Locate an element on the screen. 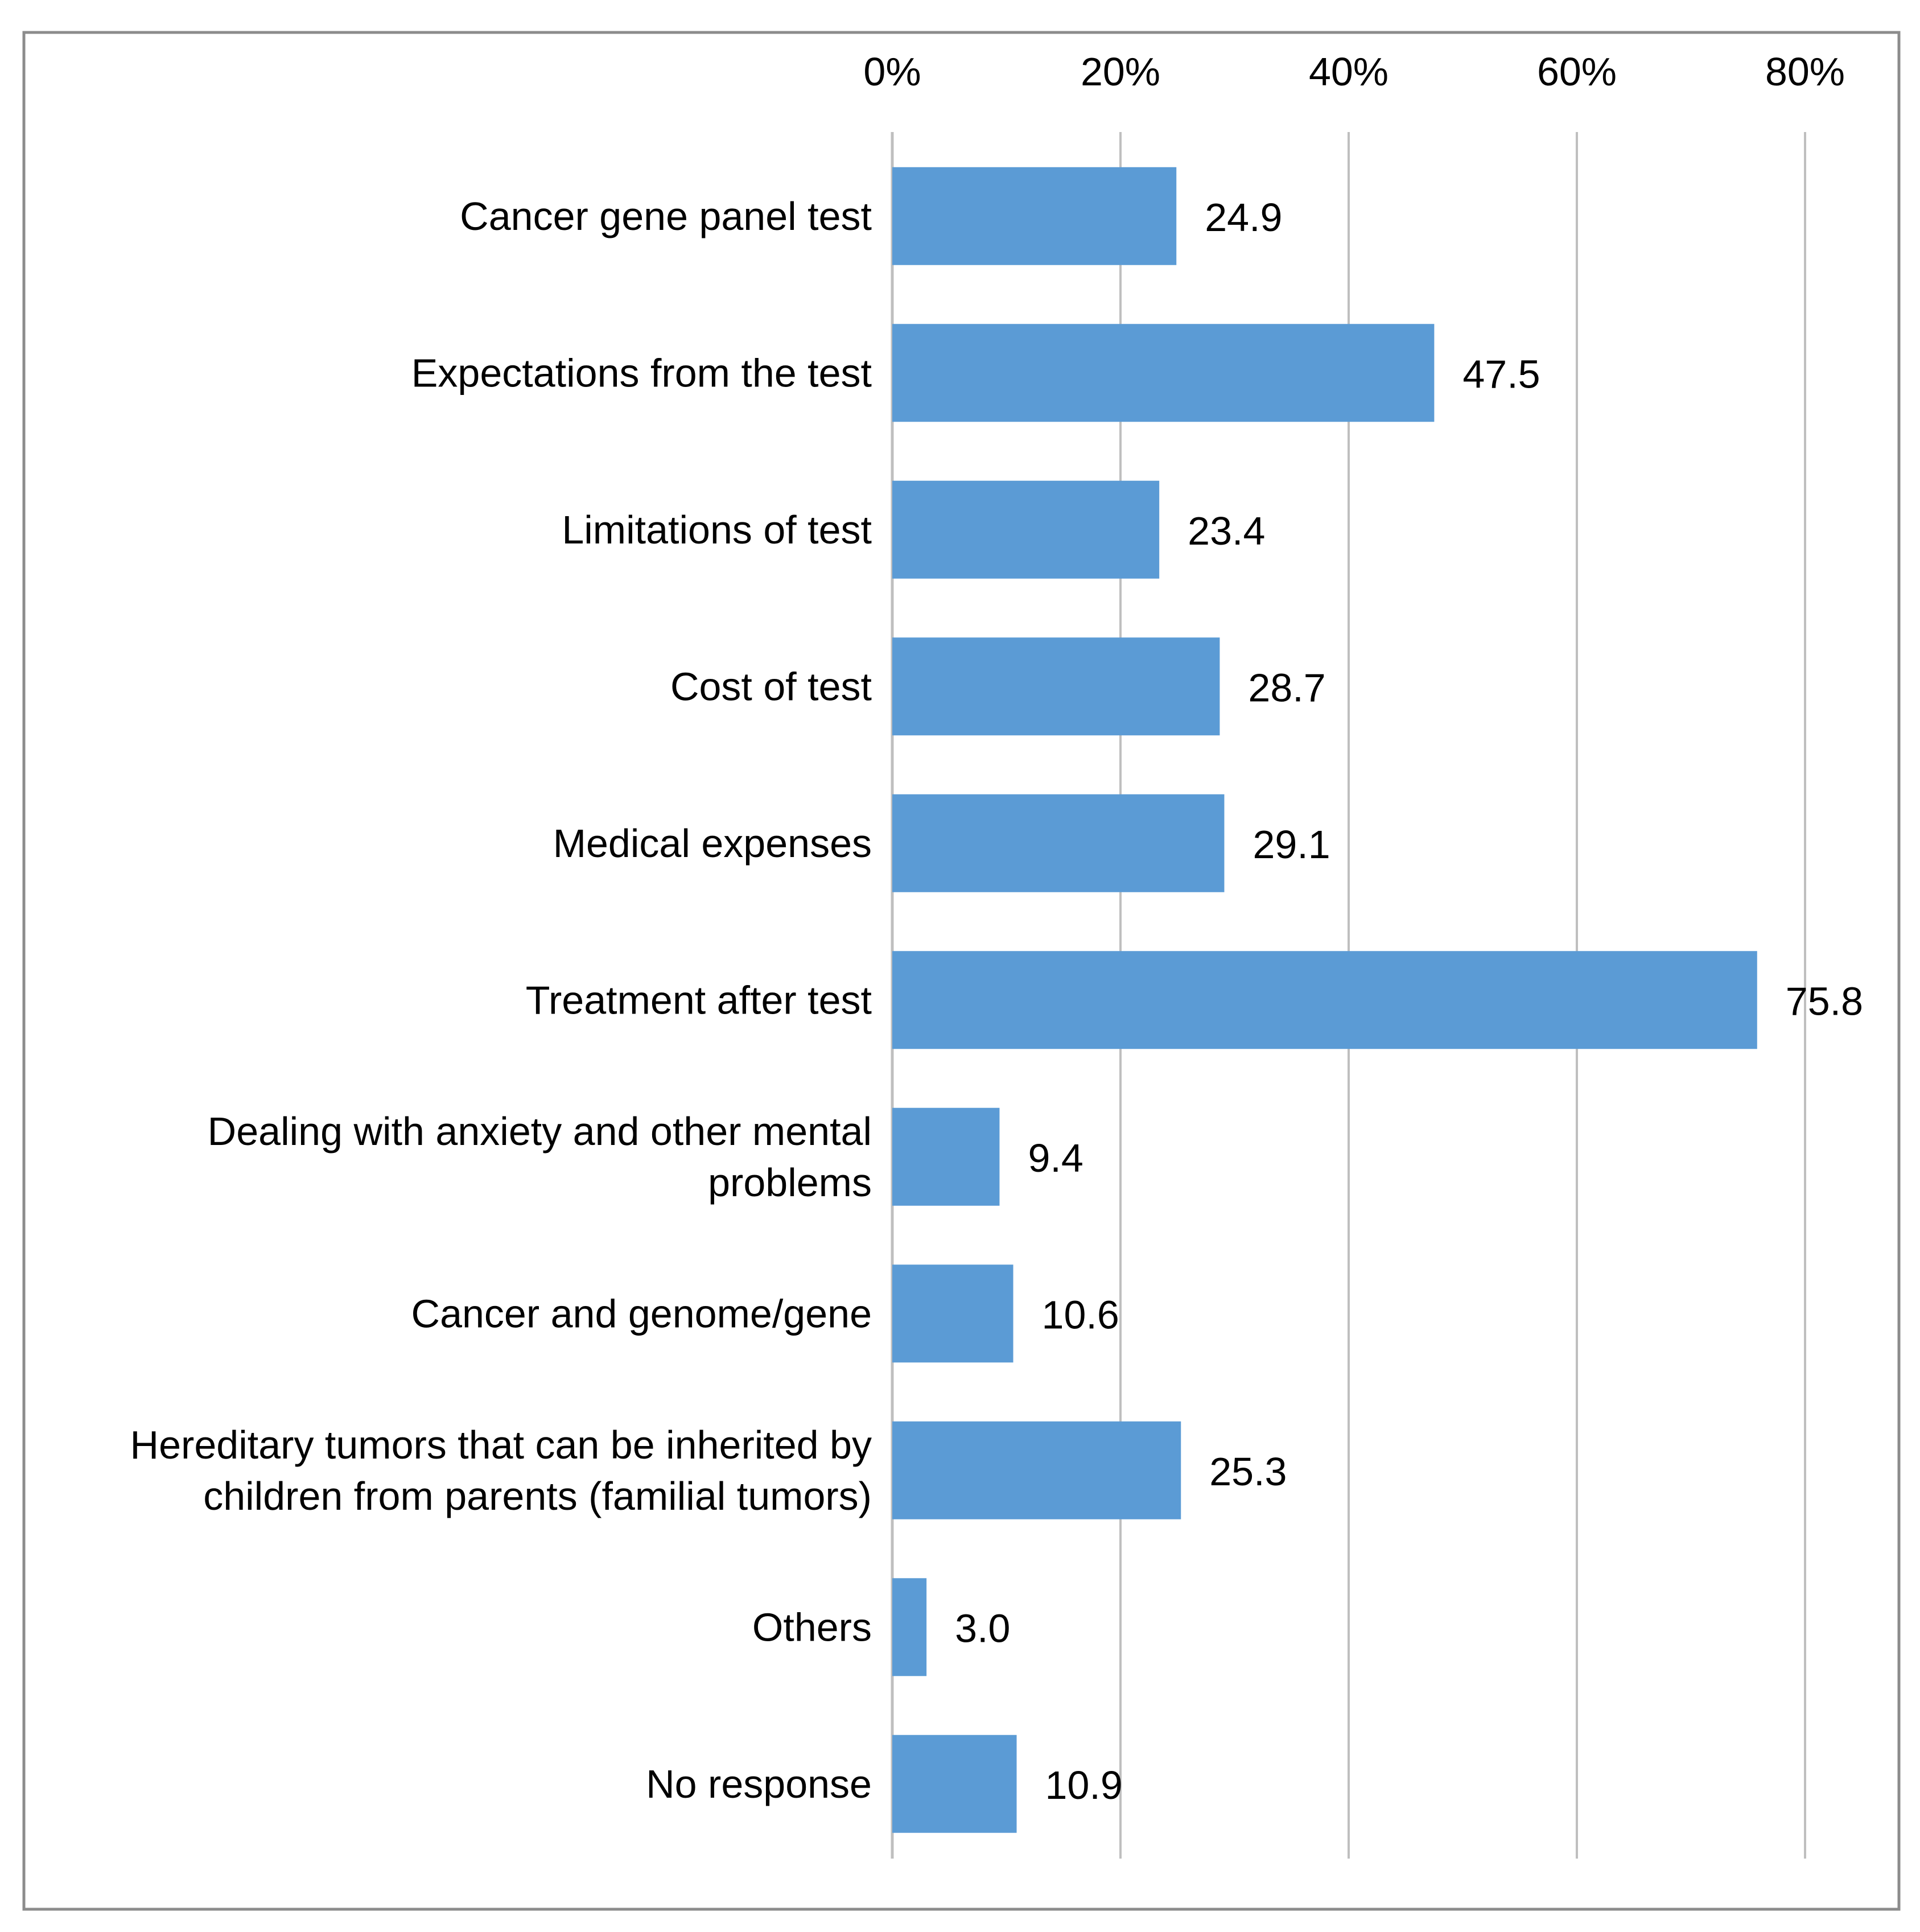  category-label-line: Cancer and genome/gene is located at coordinates (641, 1313).